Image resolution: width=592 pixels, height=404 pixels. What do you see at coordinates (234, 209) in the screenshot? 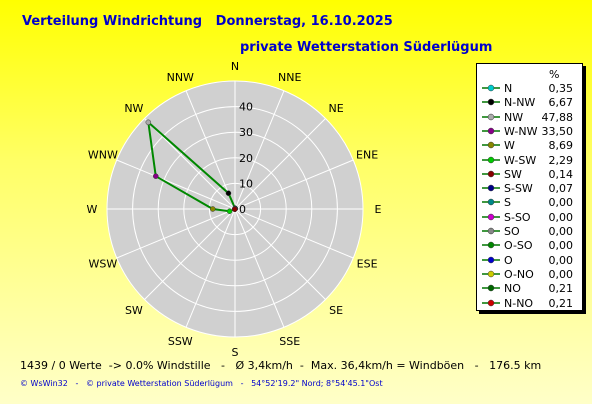
I see `data-point-sw` at bounding box center [234, 209].